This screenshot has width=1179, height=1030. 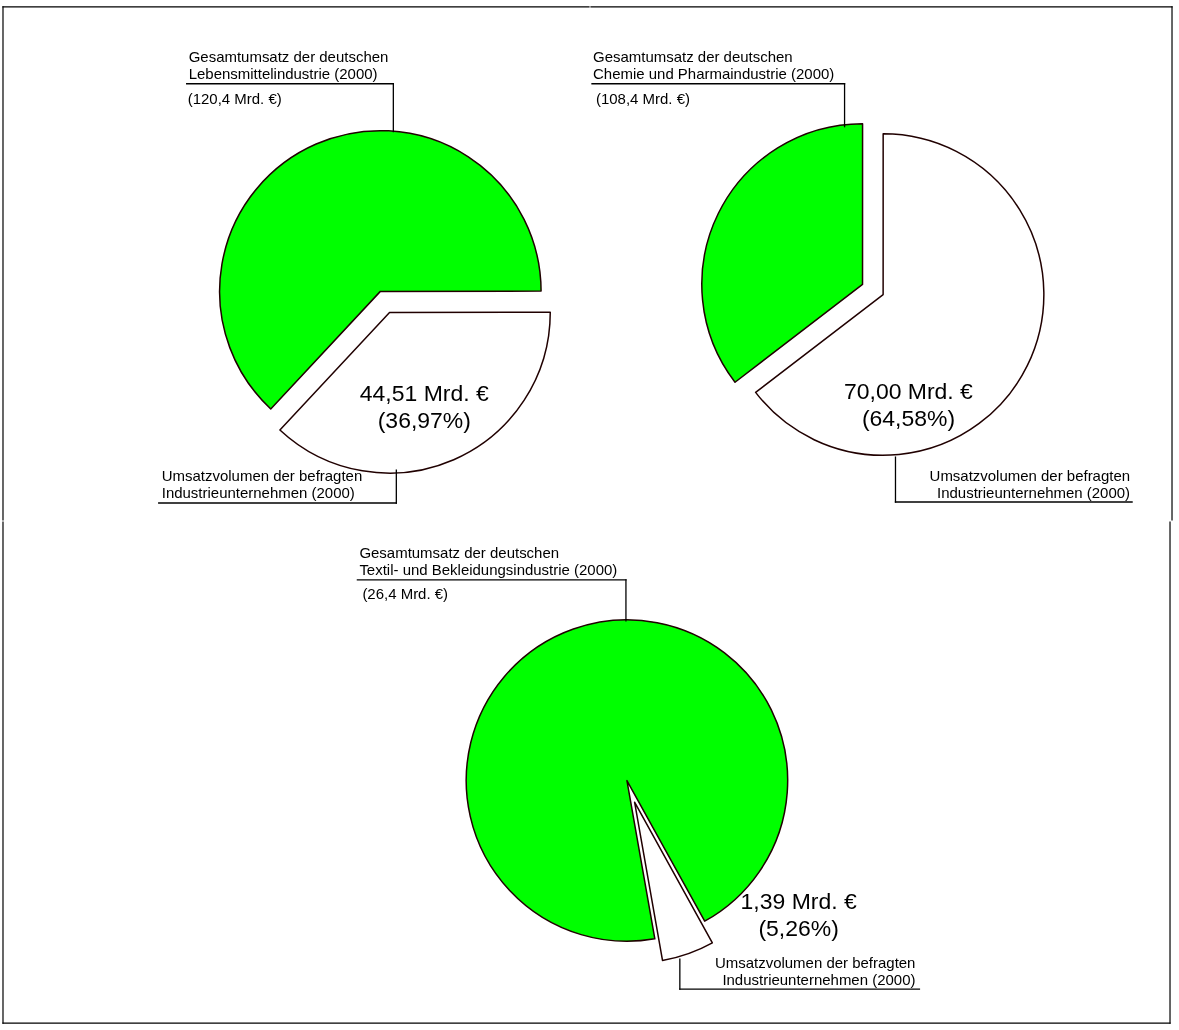 I want to click on slice-label: Gesamtumsatz der deutschen Chemie und Pharmaindustrie (2000), so click(x=713, y=64).